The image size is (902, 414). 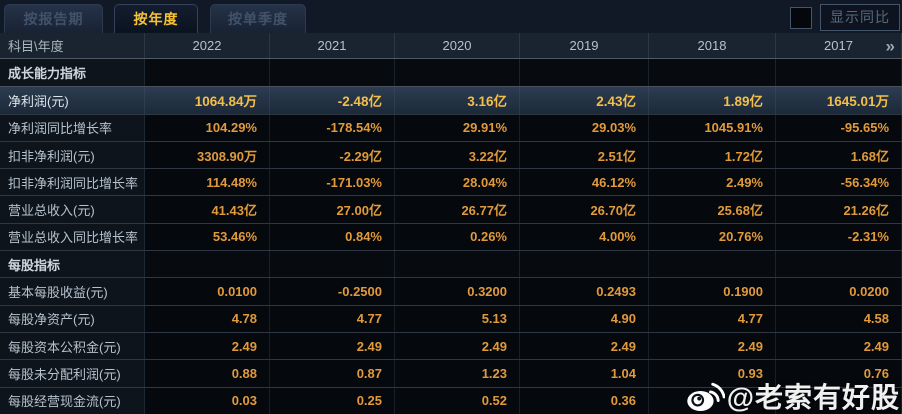 I want to click on show-yoy-label: 显示同比, so click(x=860, y=17).